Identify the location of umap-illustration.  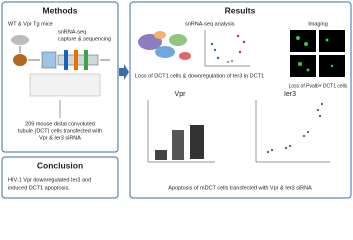
(164, 45).